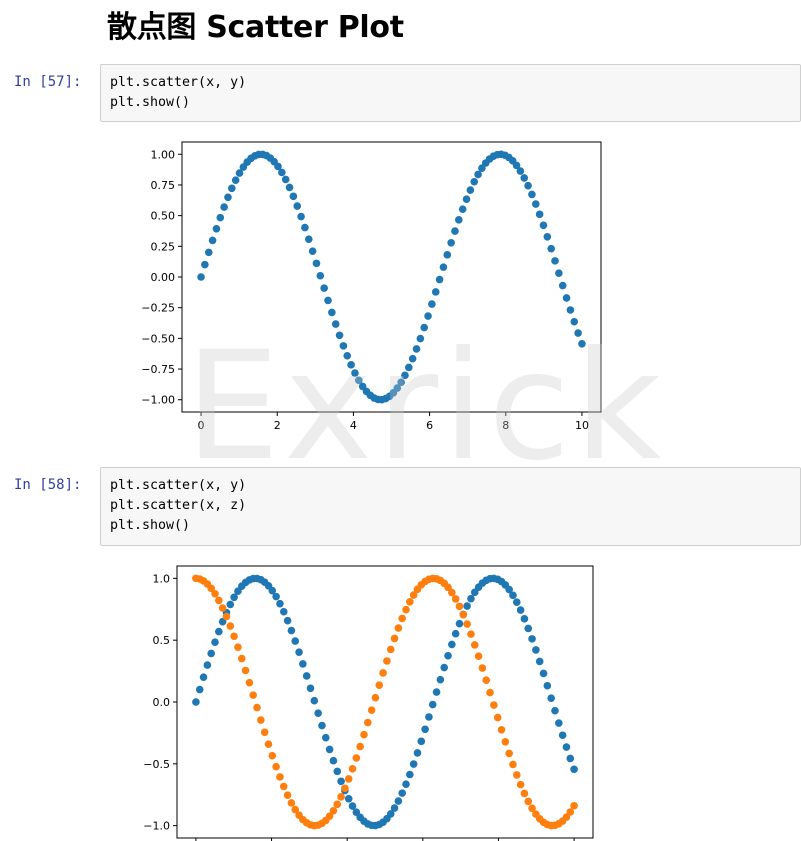 This screenshot has height=841, width=801. Describe the element at coordinates (255, 27) in the screenshot. I see `page-title: 散点图 Scatter Plot` at that location.